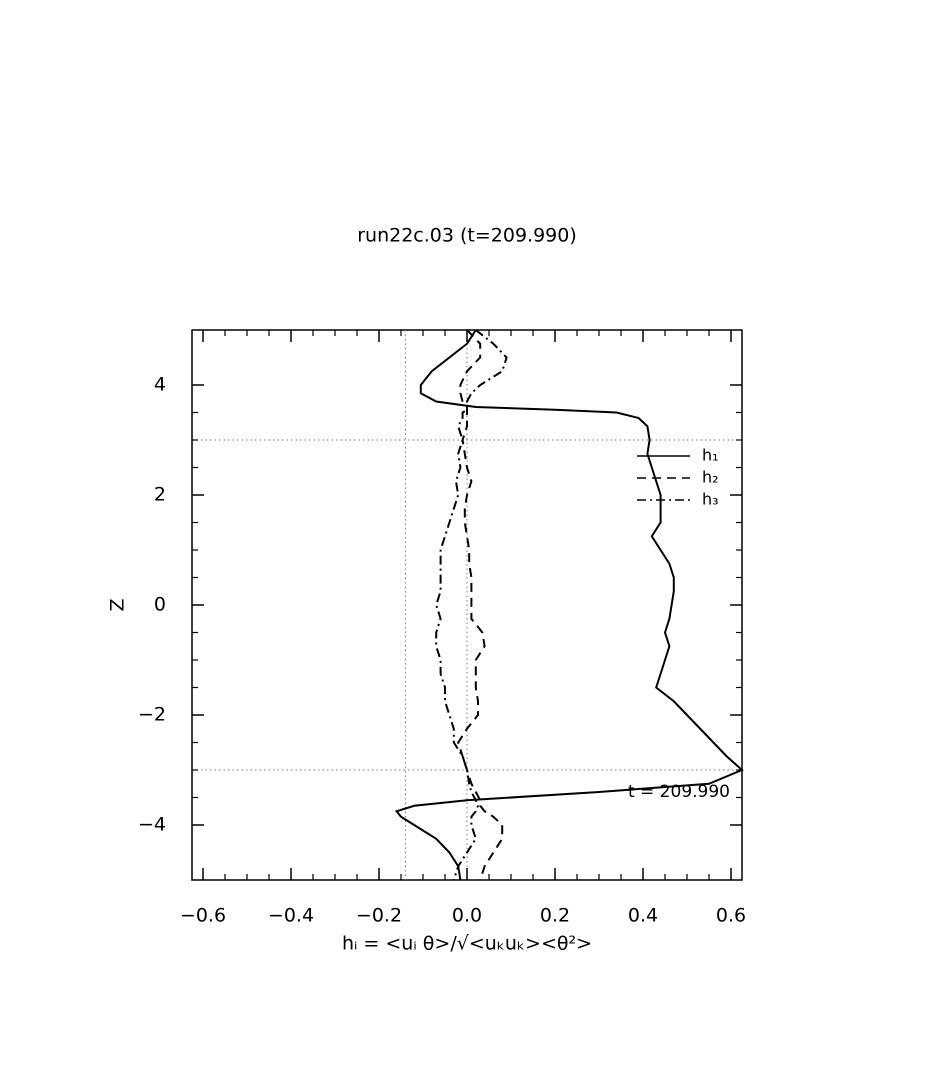 The width and height of the screenshot is (935, 1065). What do you see at coordinates (555, 916) in the screenshot?
I see `x-tick-label: 0.2` at bounding box center [555, 916].